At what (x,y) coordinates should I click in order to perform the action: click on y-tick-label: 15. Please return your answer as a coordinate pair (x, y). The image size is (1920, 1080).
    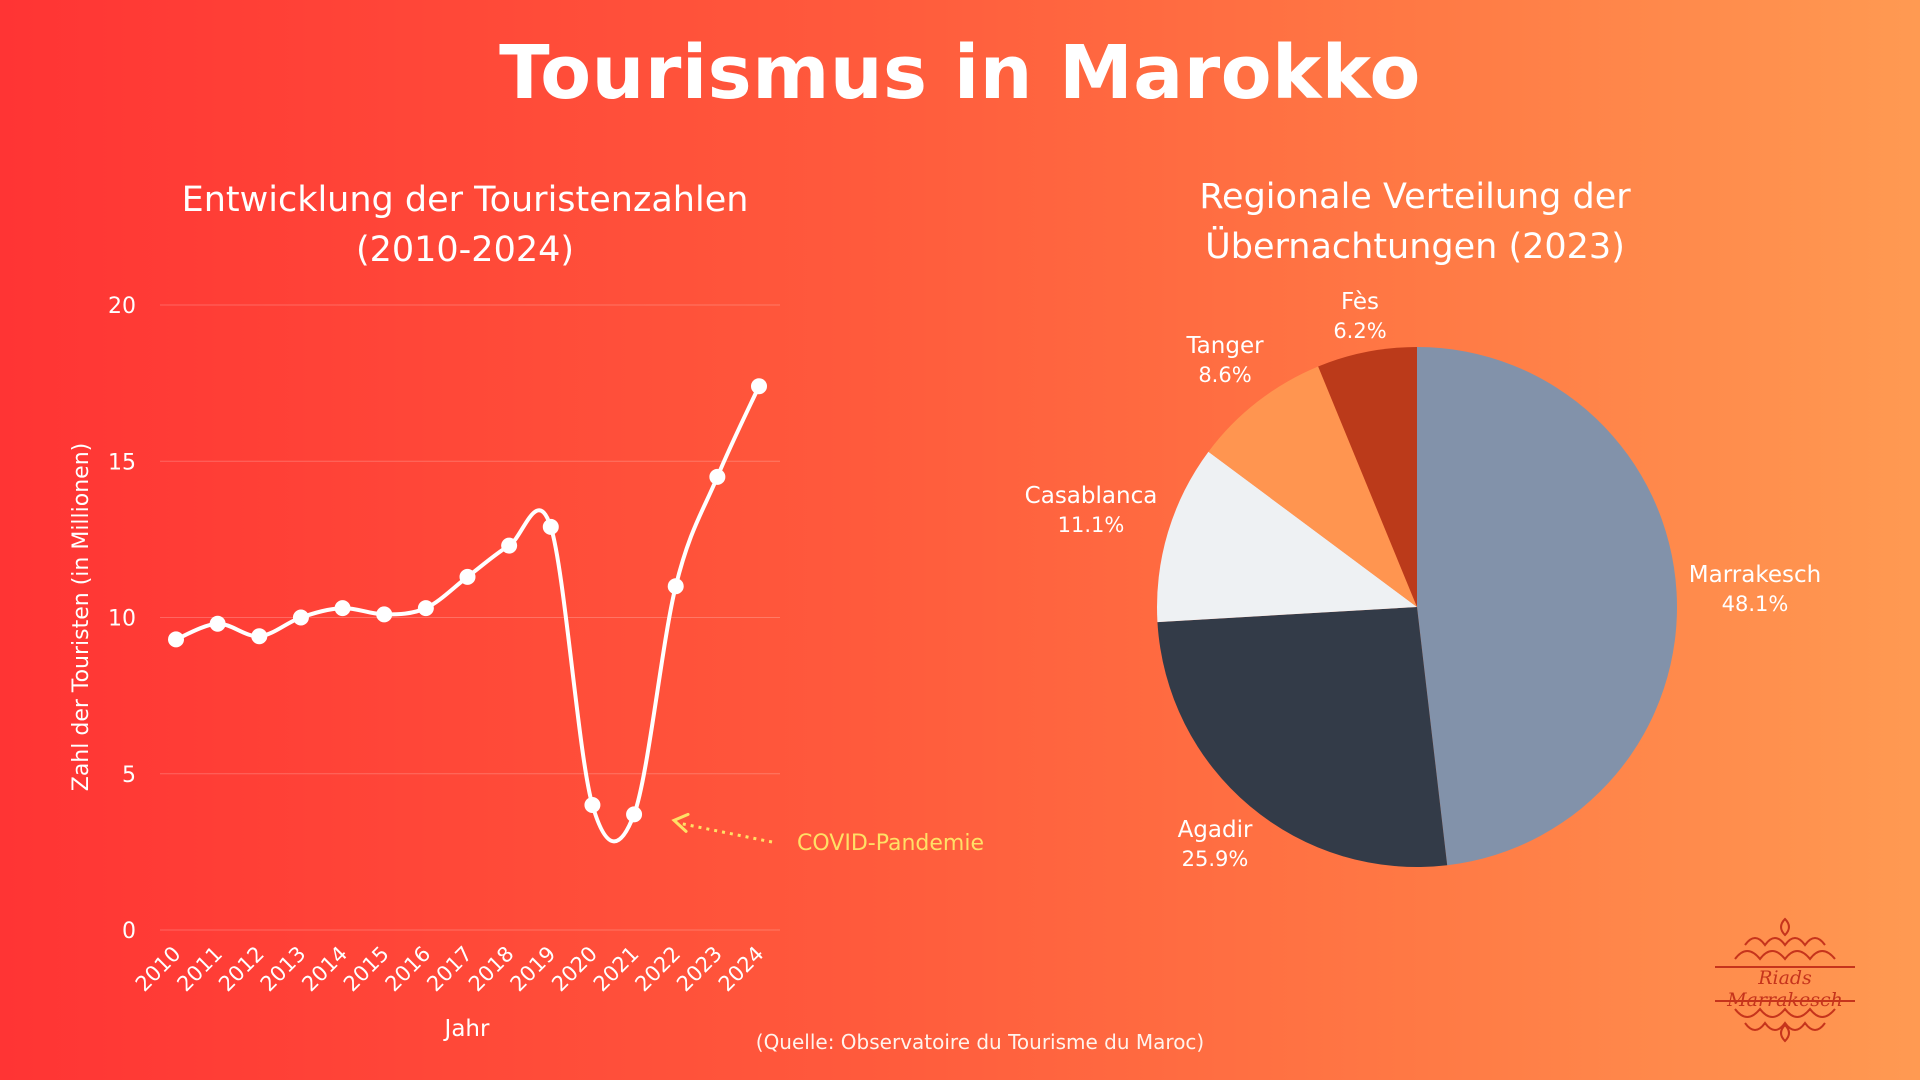
    Looking at the image, I should click on (122, 462).